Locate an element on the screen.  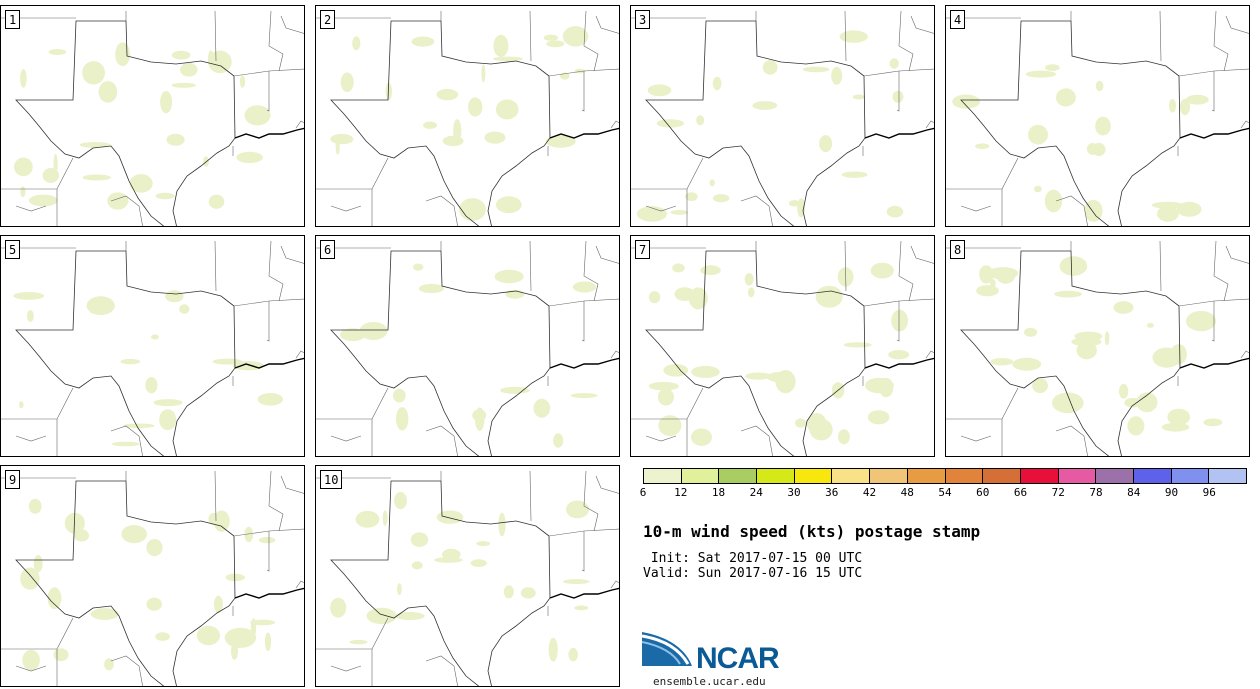
colorbar-tick-label: 36 is located at coordinates (832, 492).